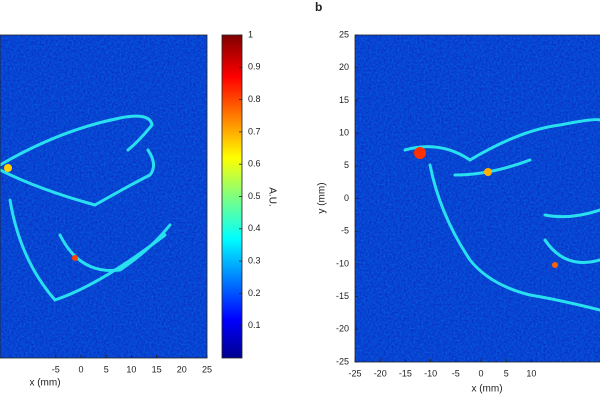  What do you see at coordinates (157, 369) in the screenshot?
I see `x-tick-label: 15` at bounding box center [157, 369].